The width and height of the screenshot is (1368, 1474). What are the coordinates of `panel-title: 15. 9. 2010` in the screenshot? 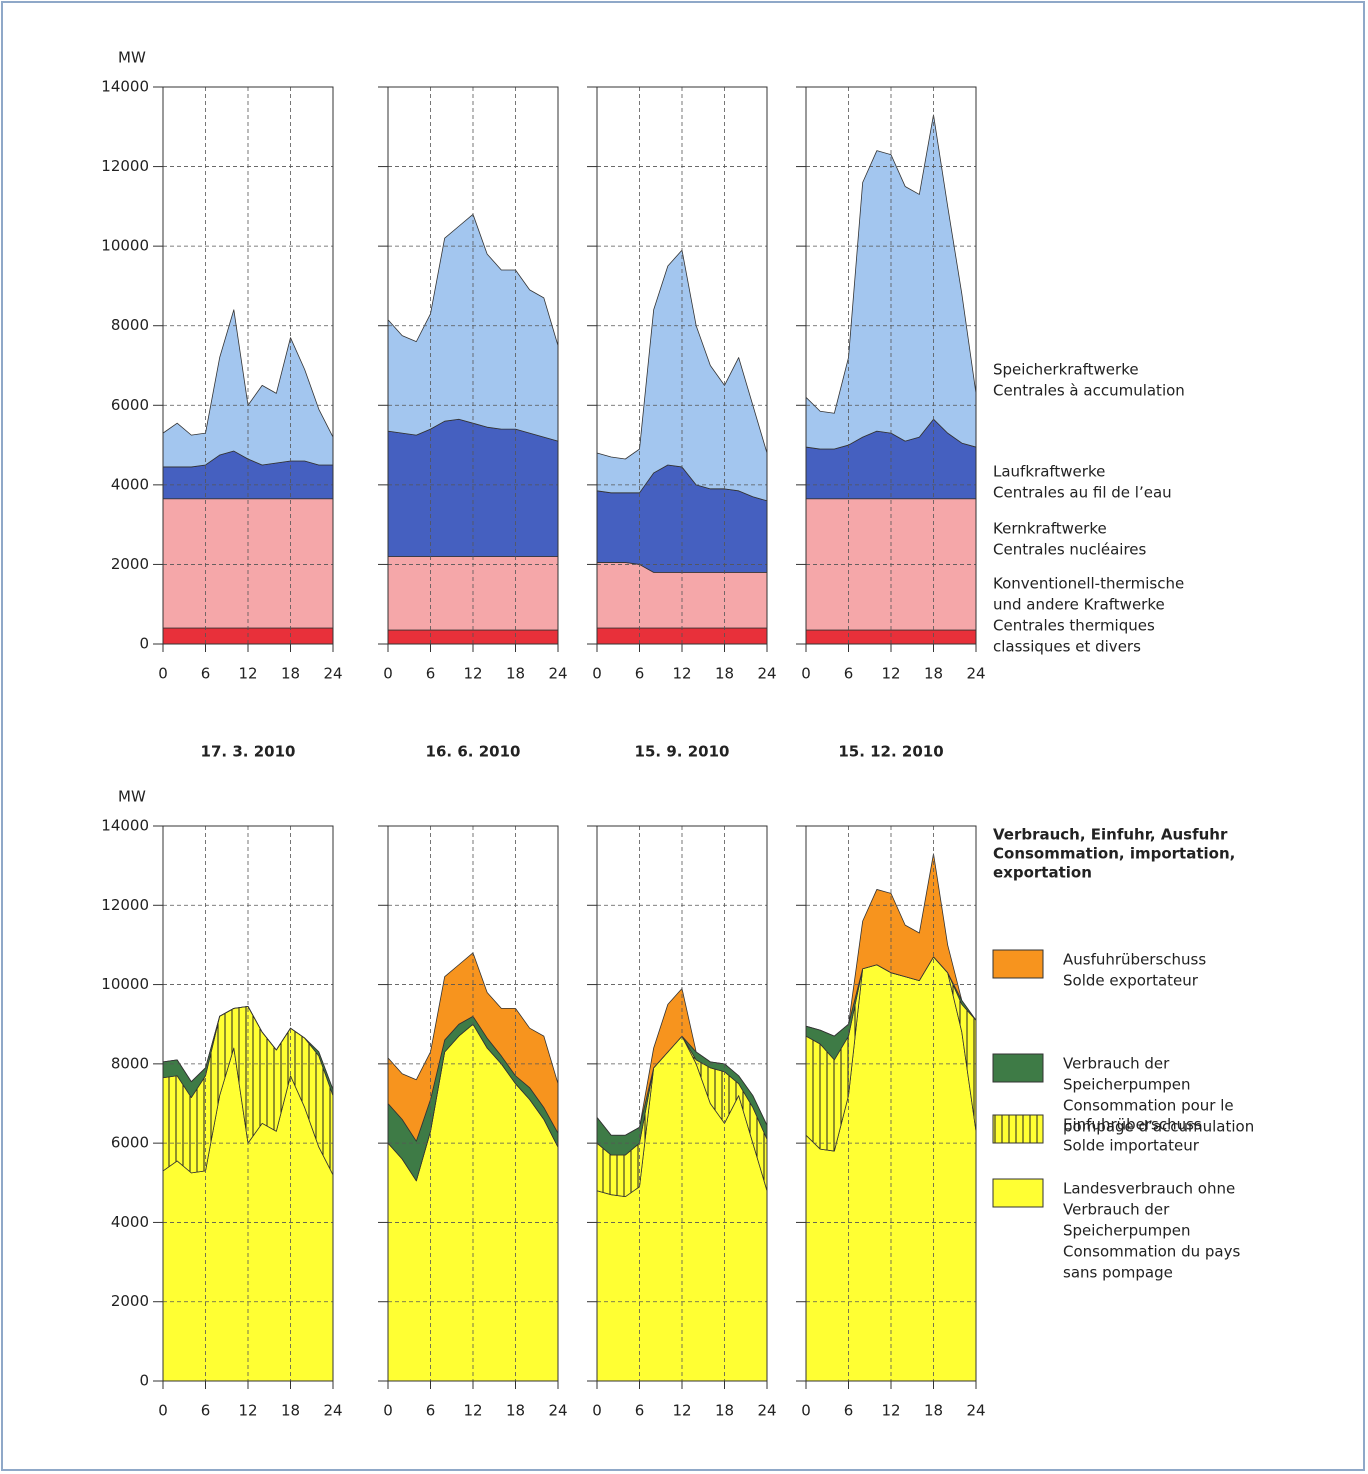 It's located at (682, 752).